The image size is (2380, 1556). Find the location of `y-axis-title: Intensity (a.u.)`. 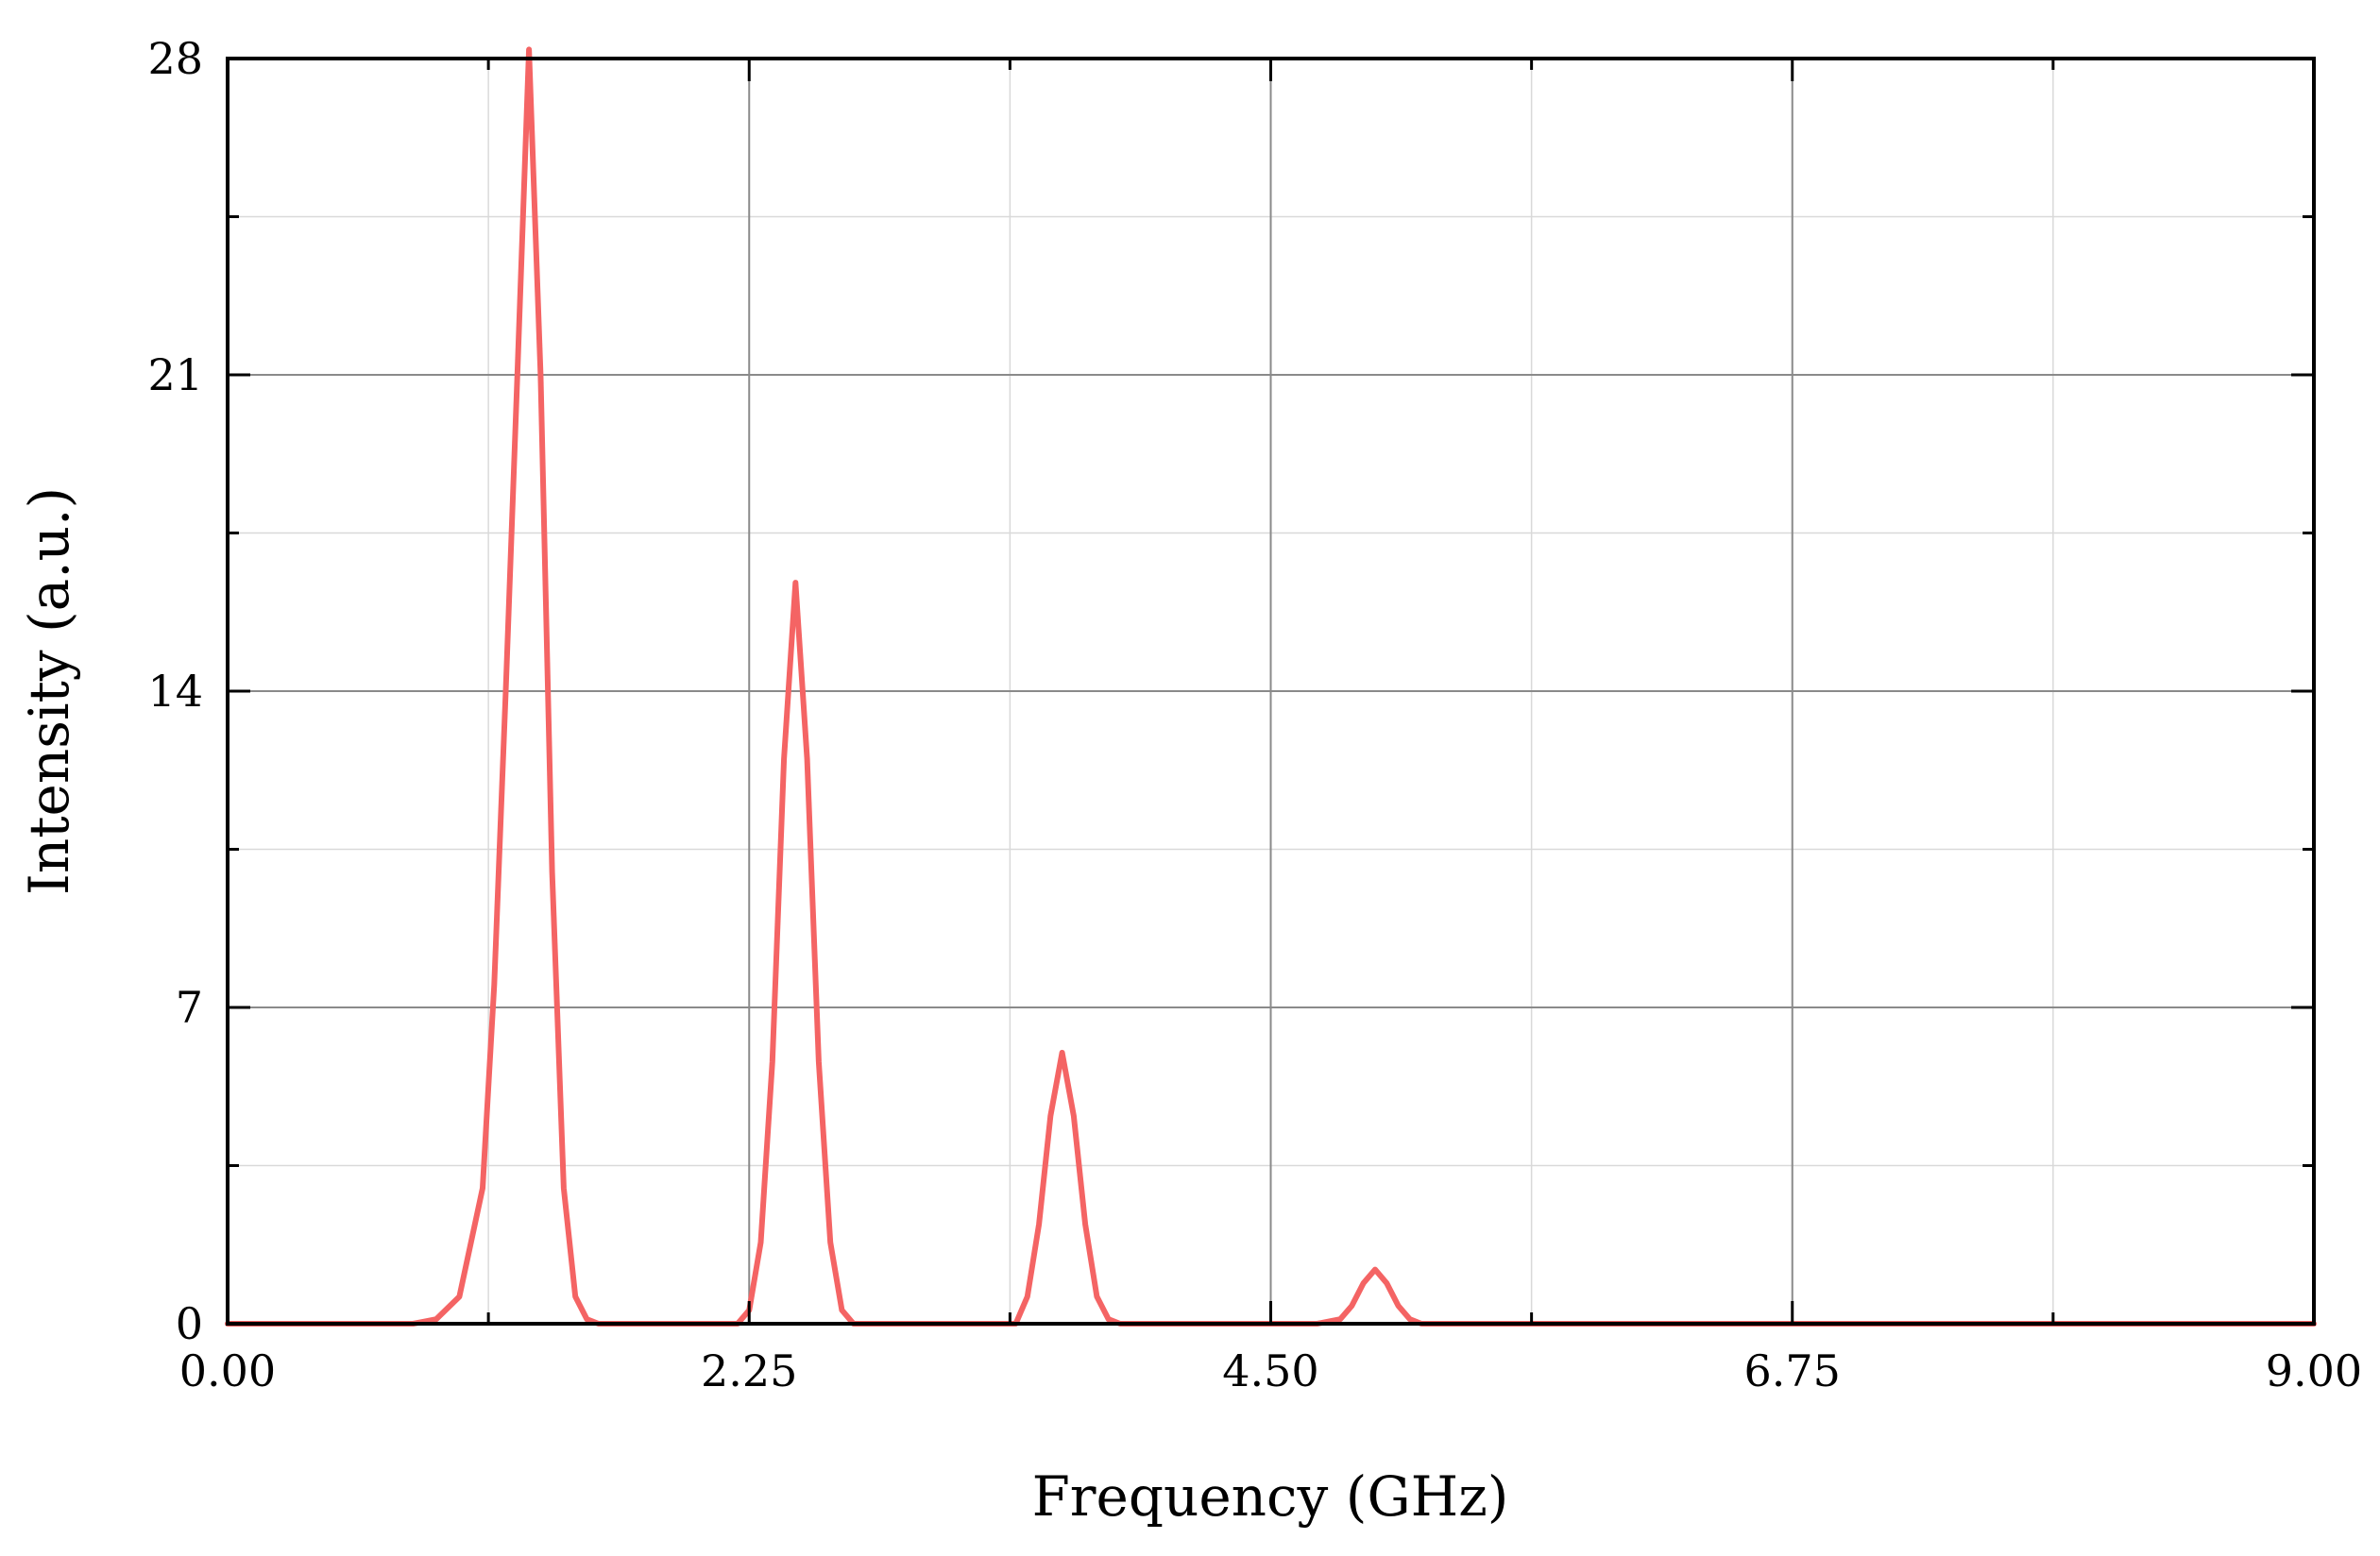

y-axis-title: Intensity (a.u.) is located at coordinates (49, 691).